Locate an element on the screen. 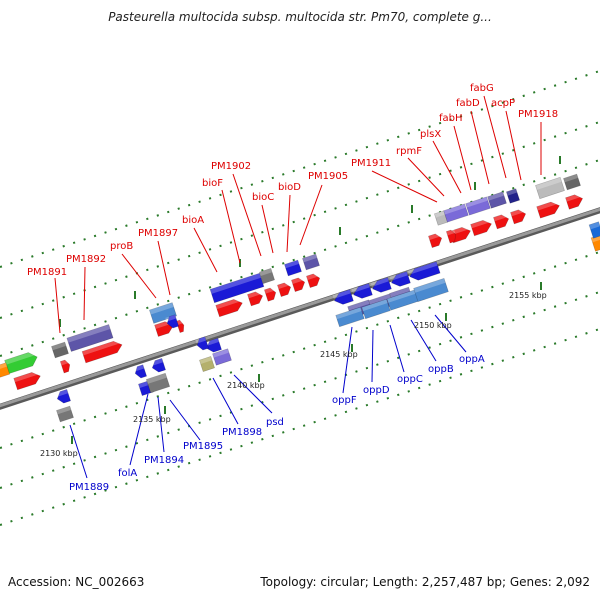  scale-label-2155: 2155 kbp is located at coordinates (528, 295).